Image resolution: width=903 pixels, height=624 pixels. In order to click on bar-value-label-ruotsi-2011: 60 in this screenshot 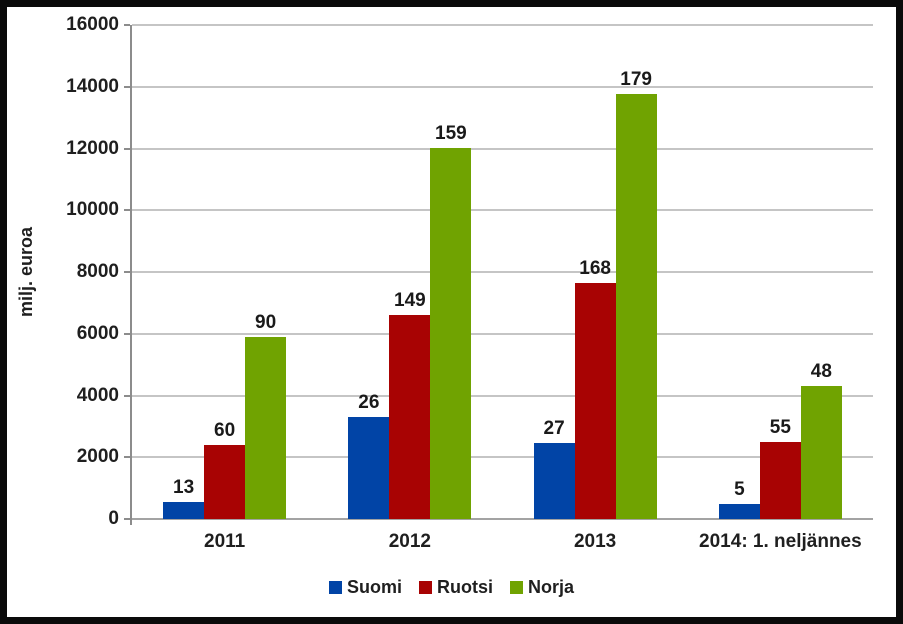, I will do `click(225, 430)`.